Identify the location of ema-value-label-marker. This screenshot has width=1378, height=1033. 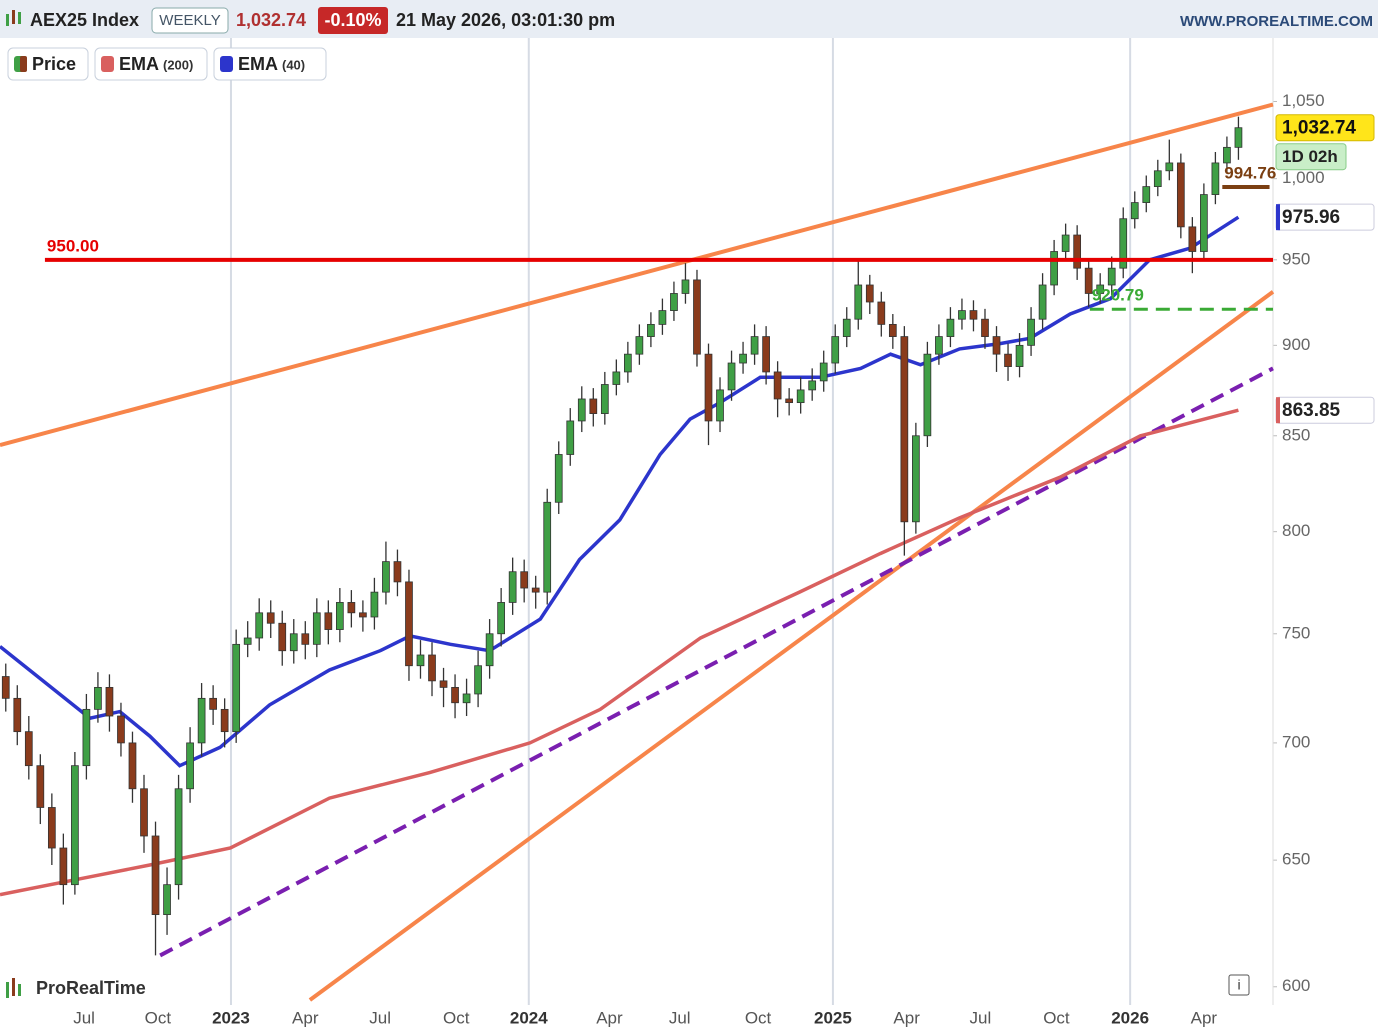
(1278, 410).